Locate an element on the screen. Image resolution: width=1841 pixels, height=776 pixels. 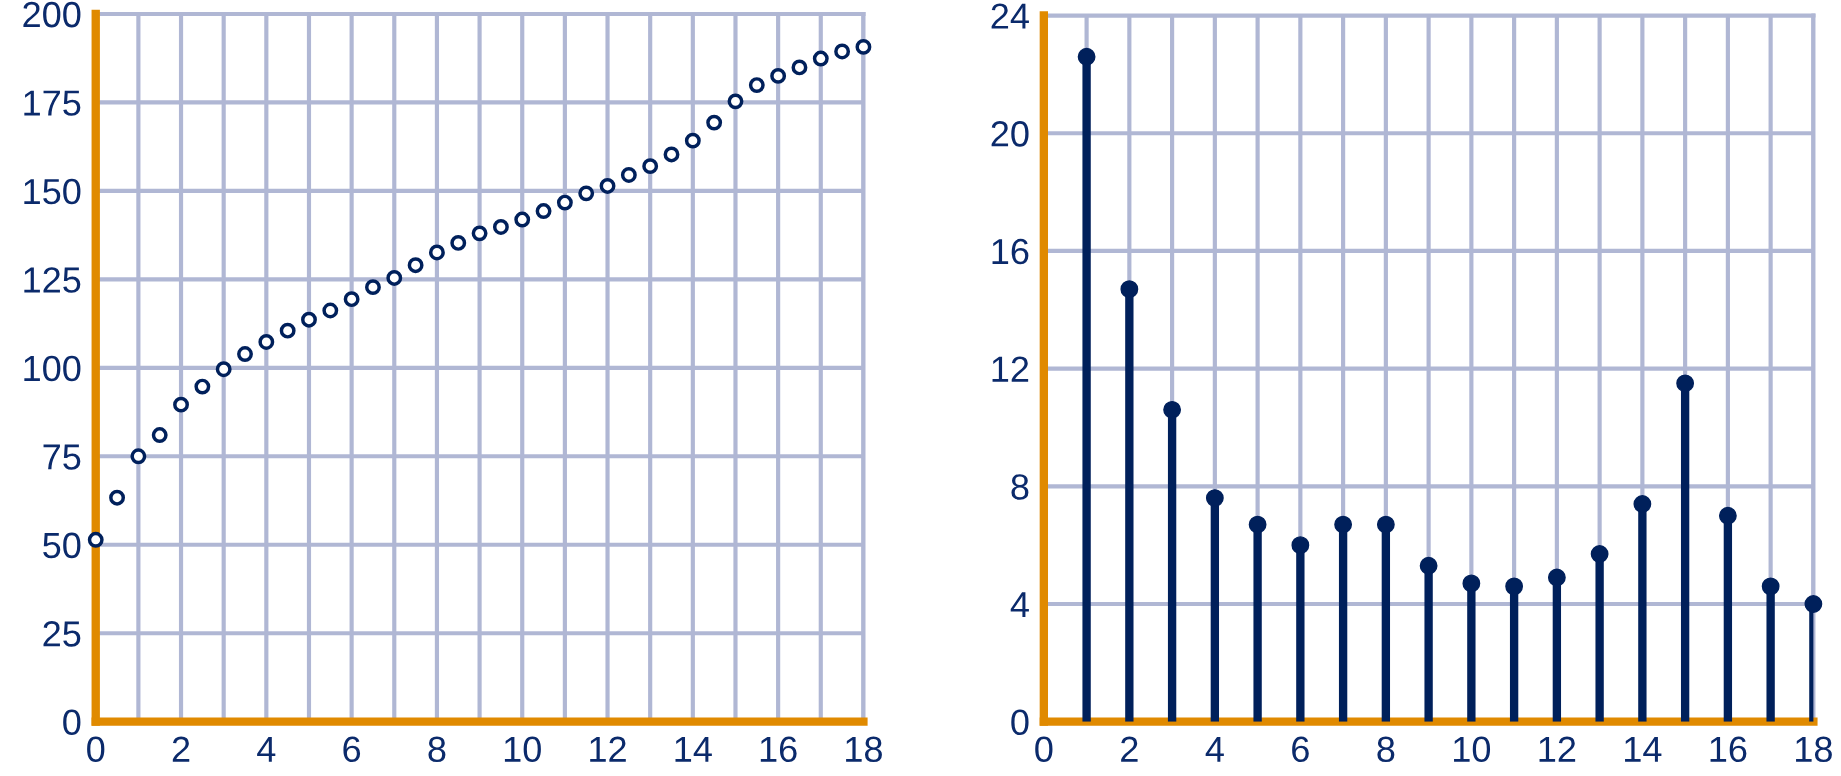
y-tick-label: 150 is located at coordinates (52, 191).